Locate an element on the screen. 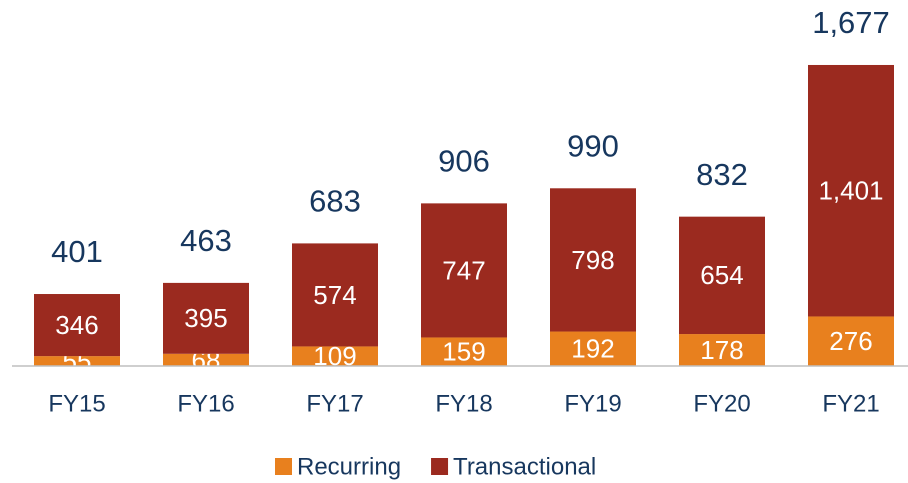 The width and height of the screenshot is (908, 483). data-label: 178 is located at coordinates (721, 350).